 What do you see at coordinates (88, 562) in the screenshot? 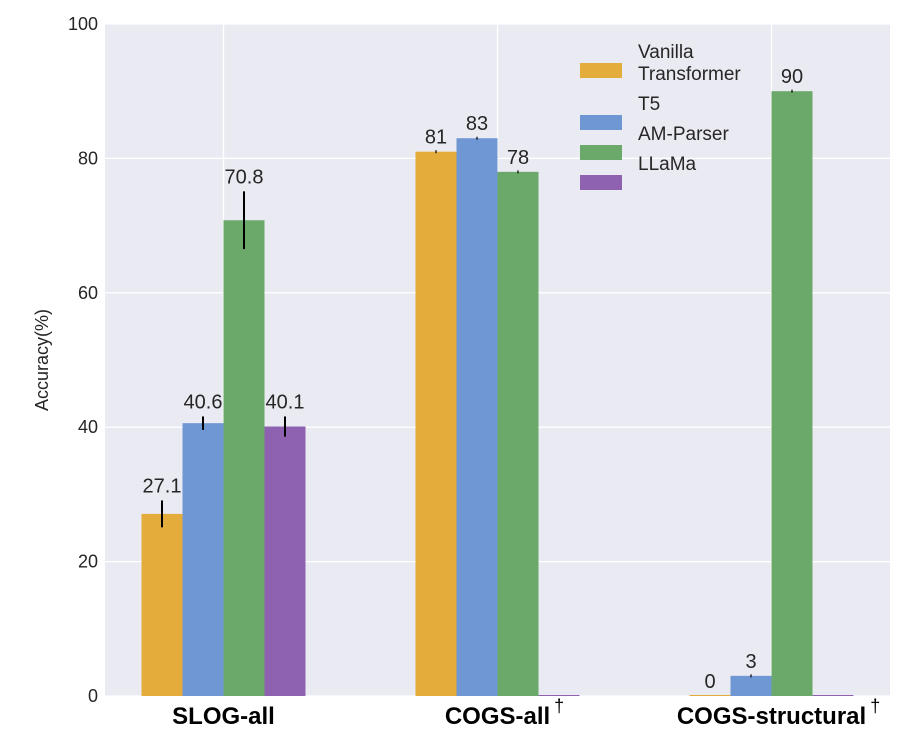
I see `y-tick-label: 20` at bounding box center [88, 562].